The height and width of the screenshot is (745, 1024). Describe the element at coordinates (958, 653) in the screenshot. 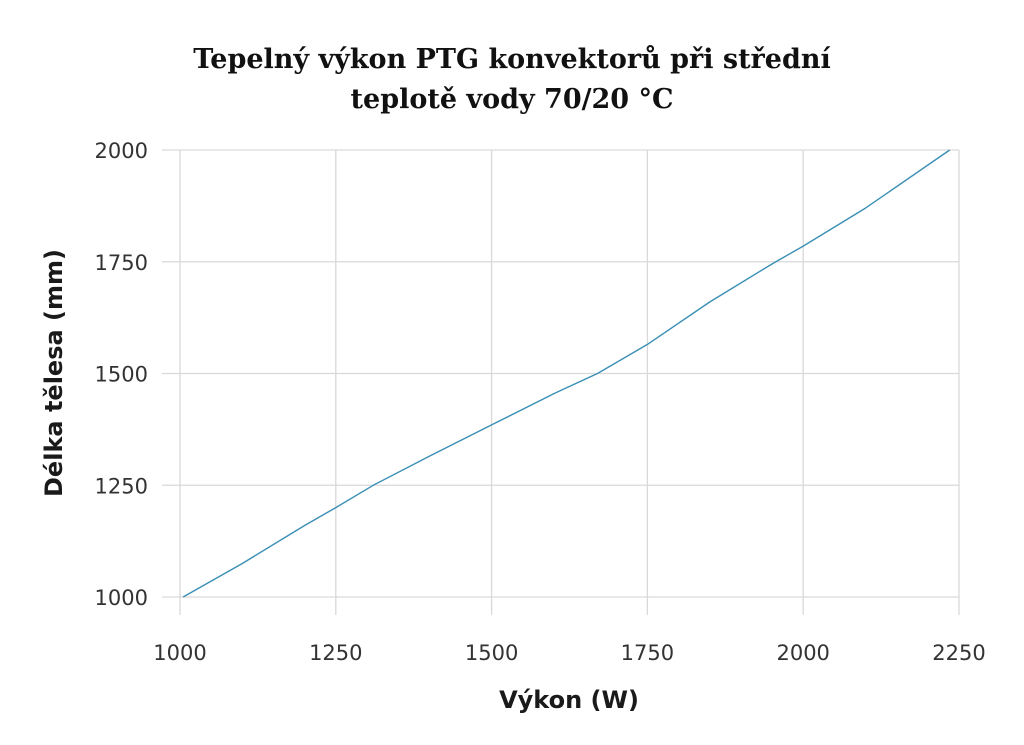

I see `x-tick-label: 2250` at that location.